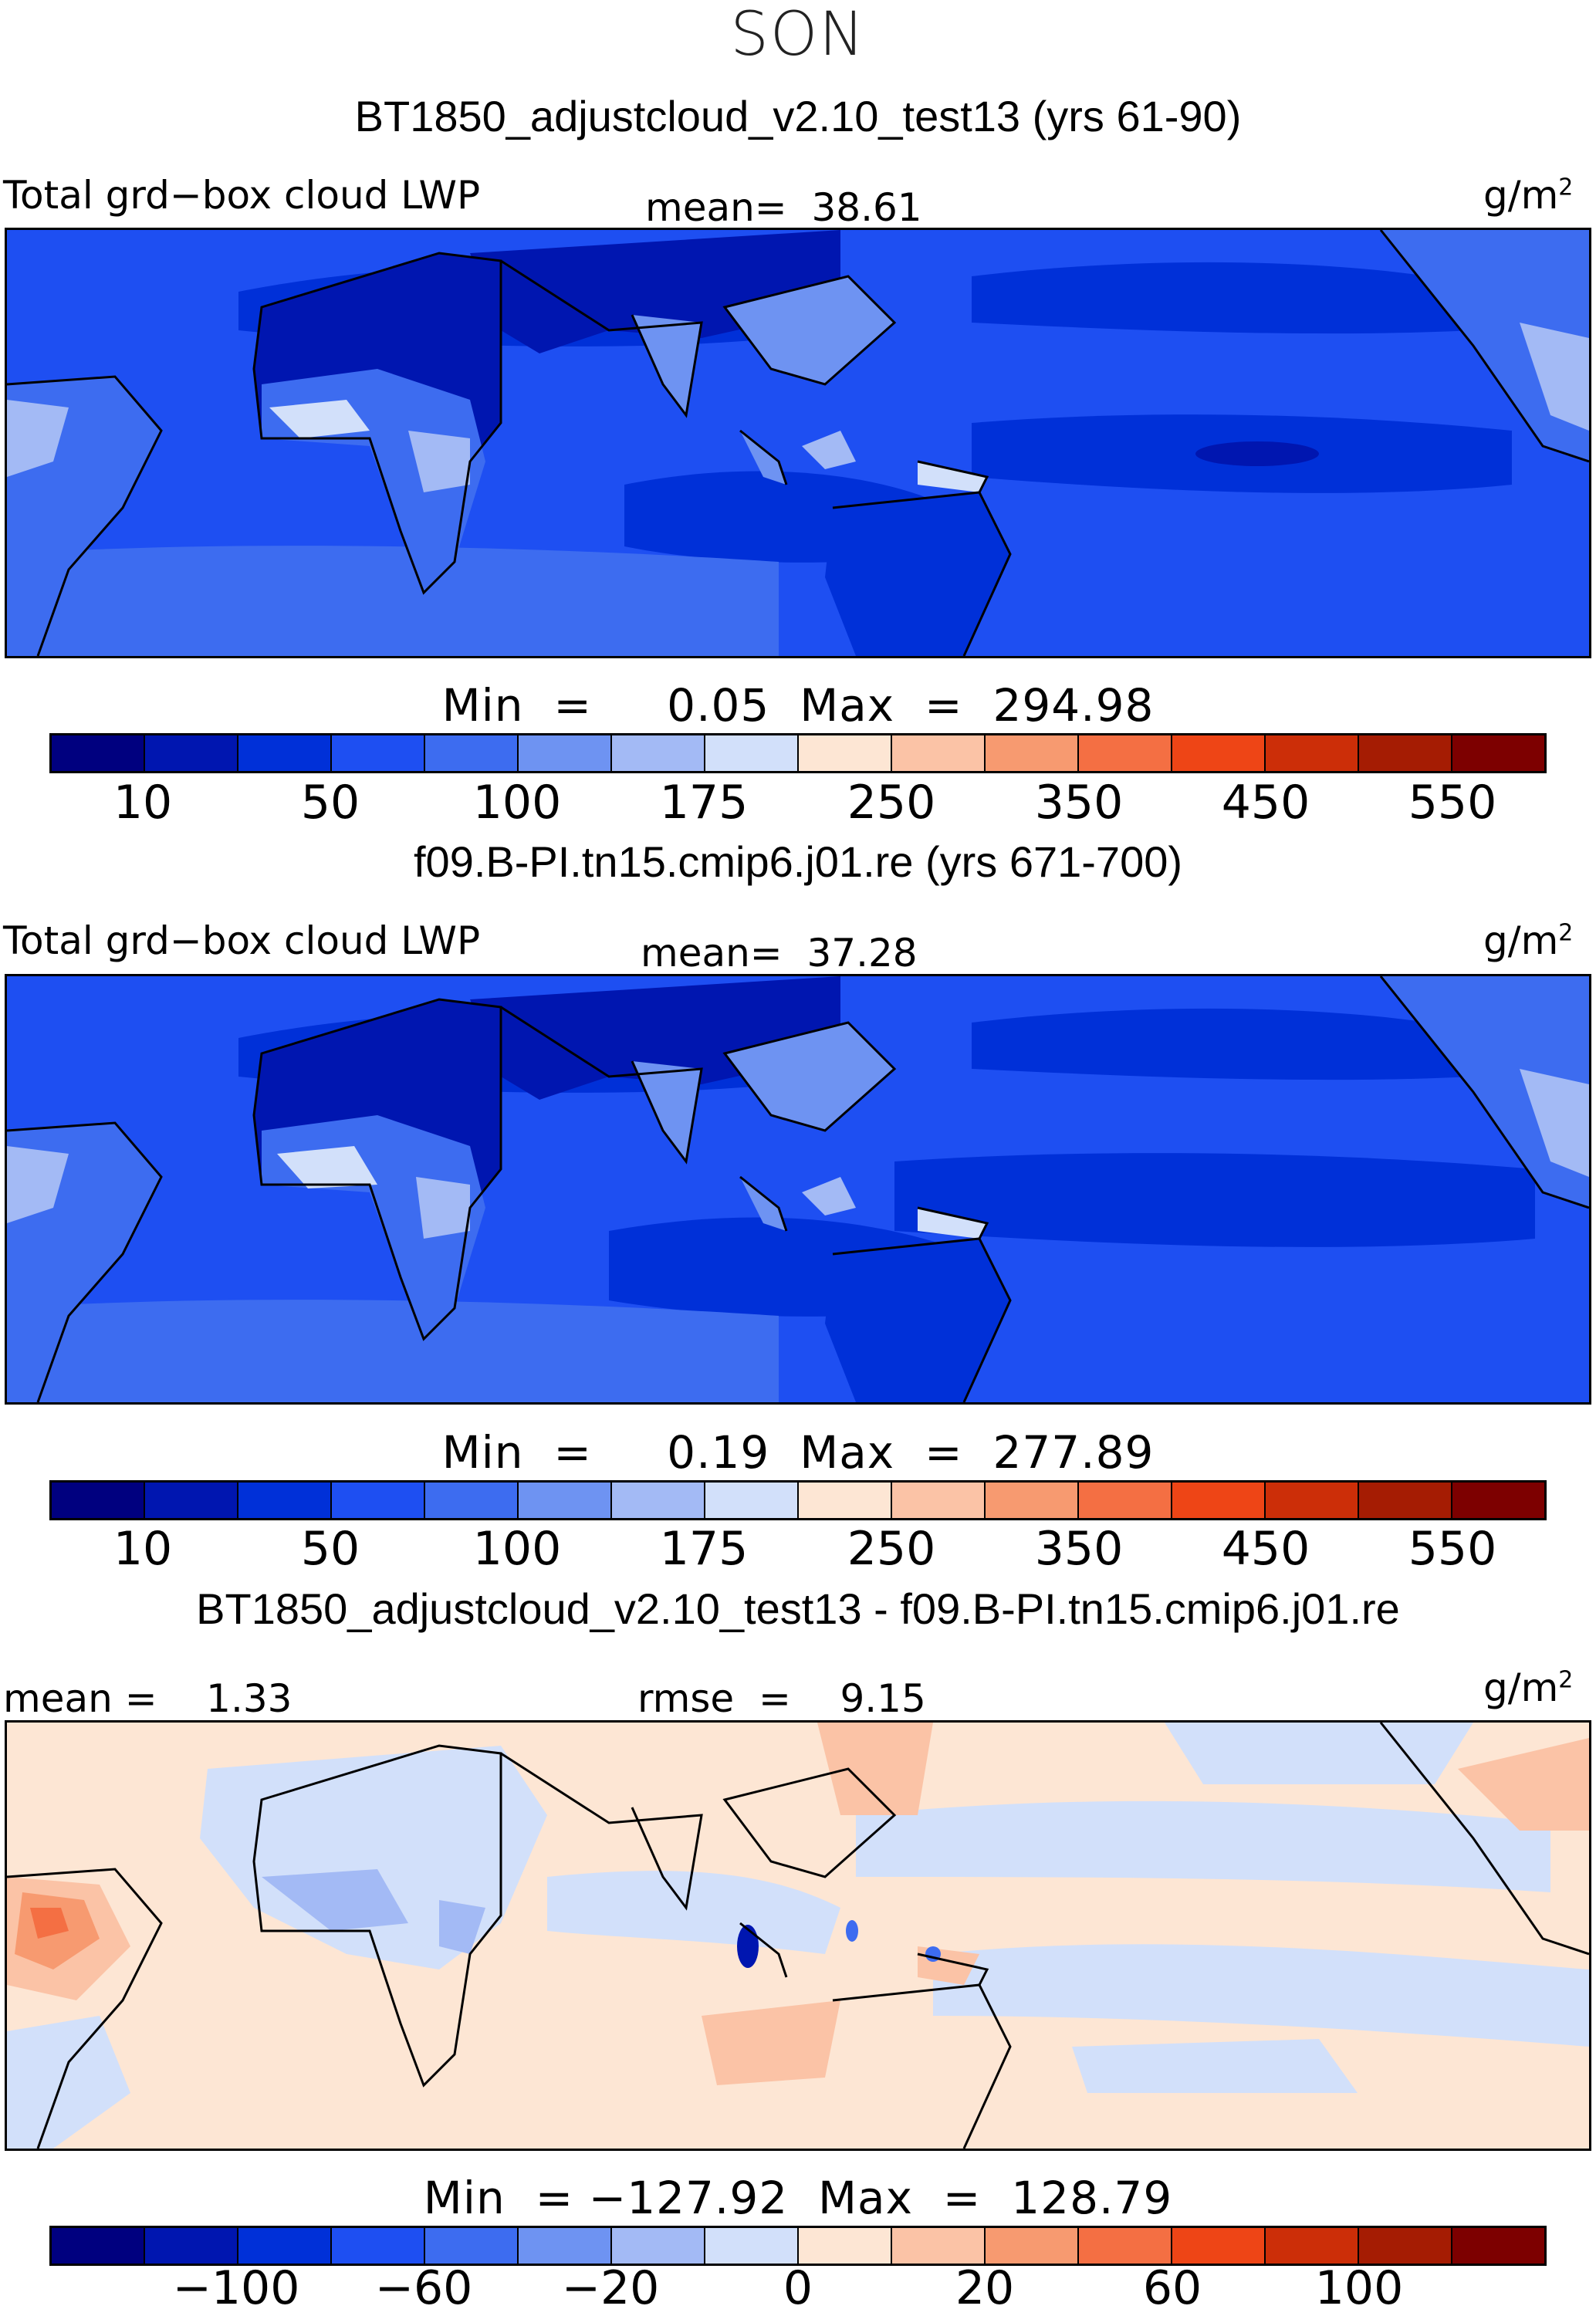 The width and height of the screenshot is (1596, 2316). What do you see at coordinates (784, 208) in the screenshot?
I see `panel1-mean-label: mean= 38.61` at bounding box center [784, 208].